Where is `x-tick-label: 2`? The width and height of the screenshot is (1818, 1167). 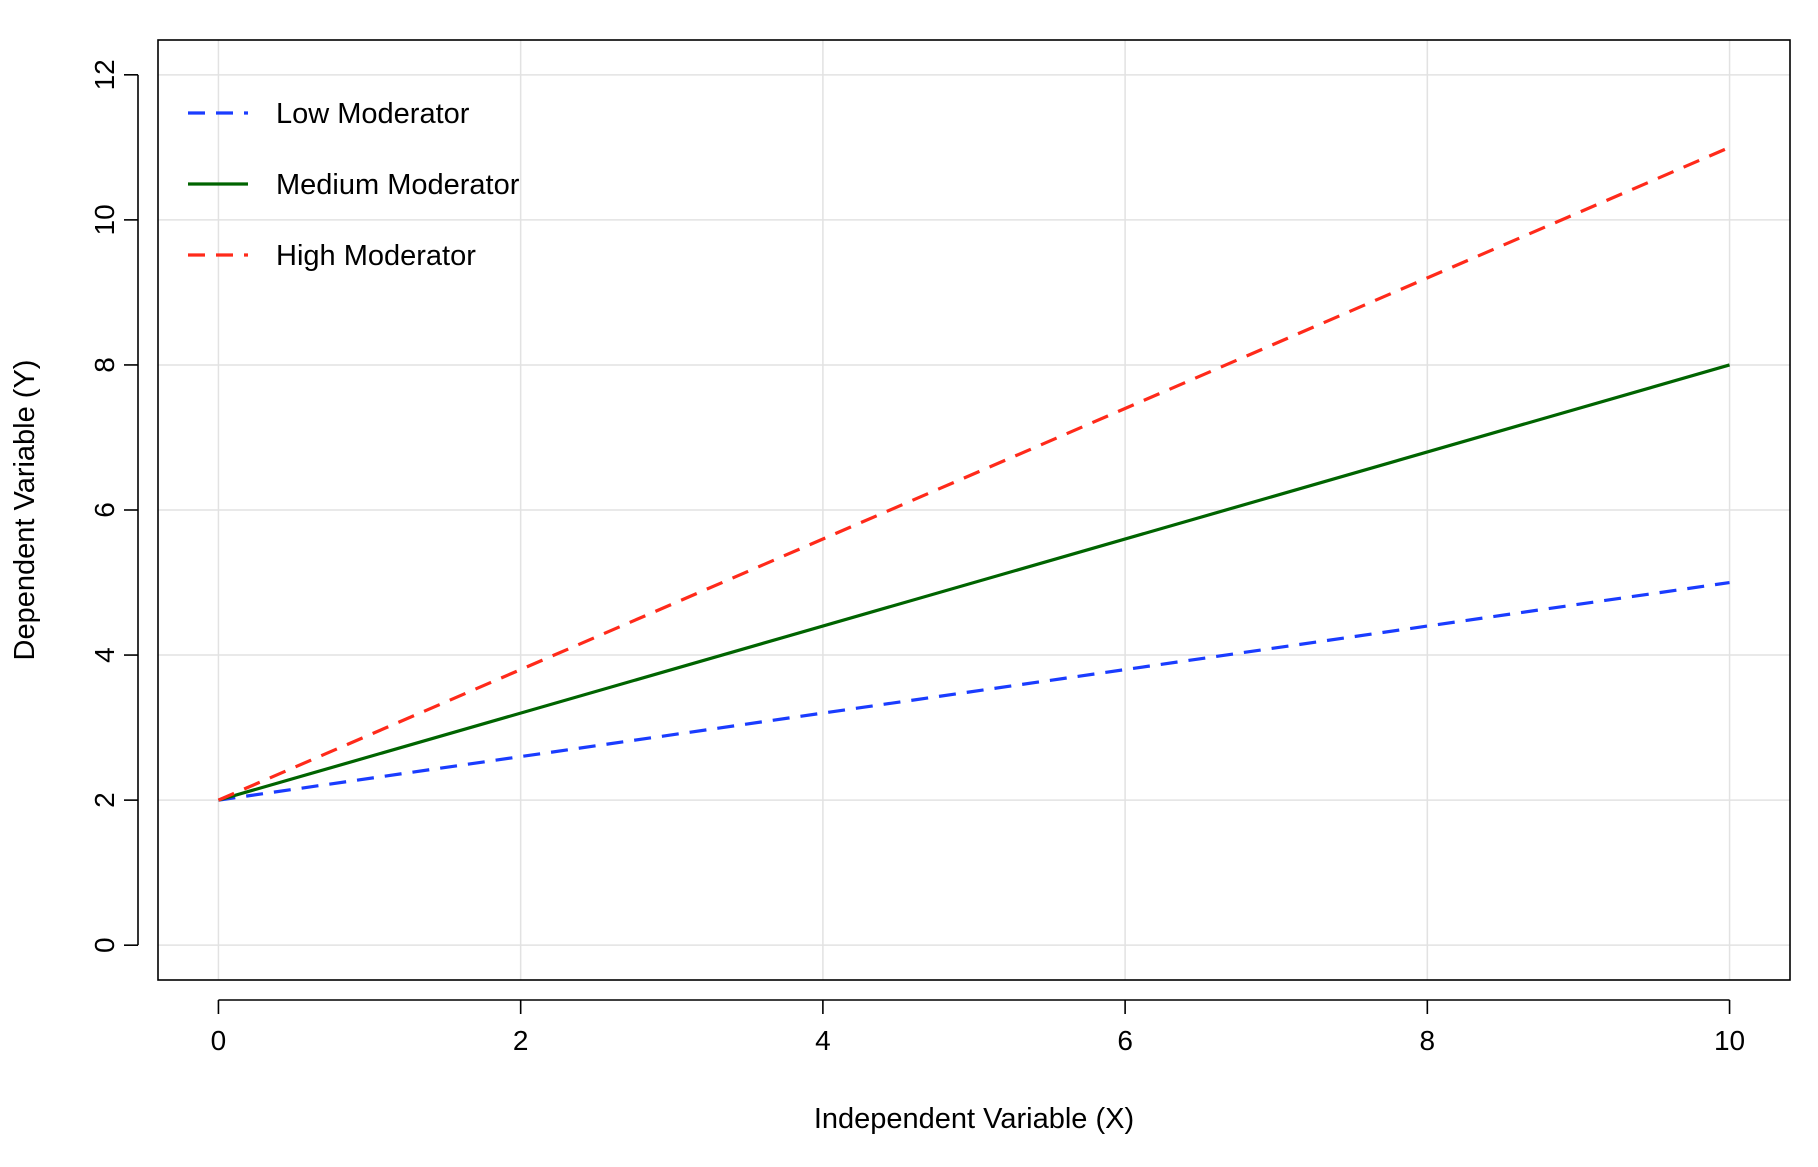
x-tick-label: 2 is located at coordinates (521, 1040).